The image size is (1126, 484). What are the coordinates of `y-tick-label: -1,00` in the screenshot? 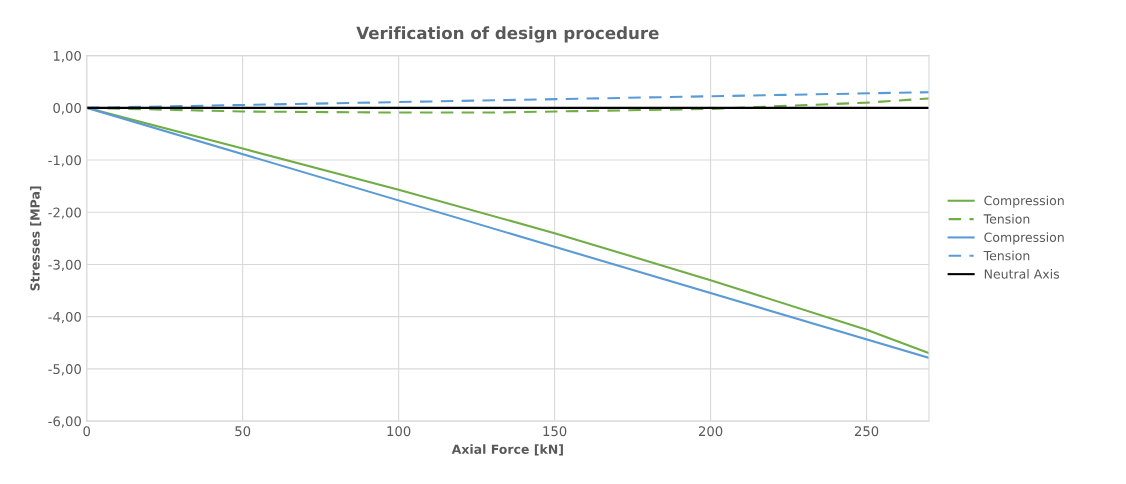 It's located at (64, 161).